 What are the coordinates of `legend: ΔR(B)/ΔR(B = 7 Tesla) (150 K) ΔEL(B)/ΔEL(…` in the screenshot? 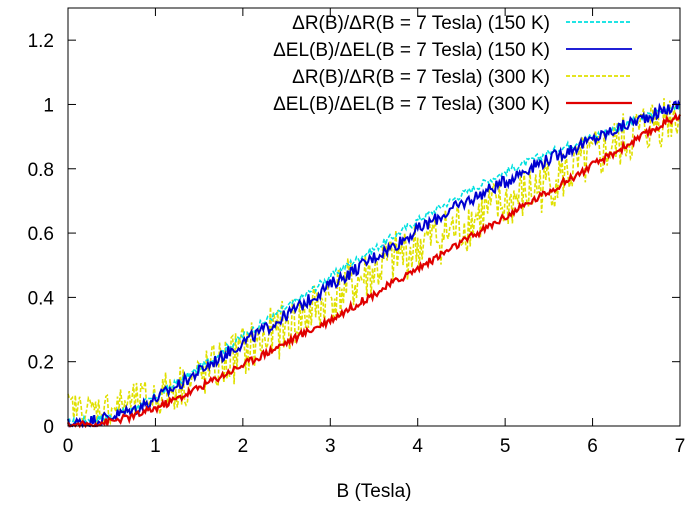 It's located at (452, 64).